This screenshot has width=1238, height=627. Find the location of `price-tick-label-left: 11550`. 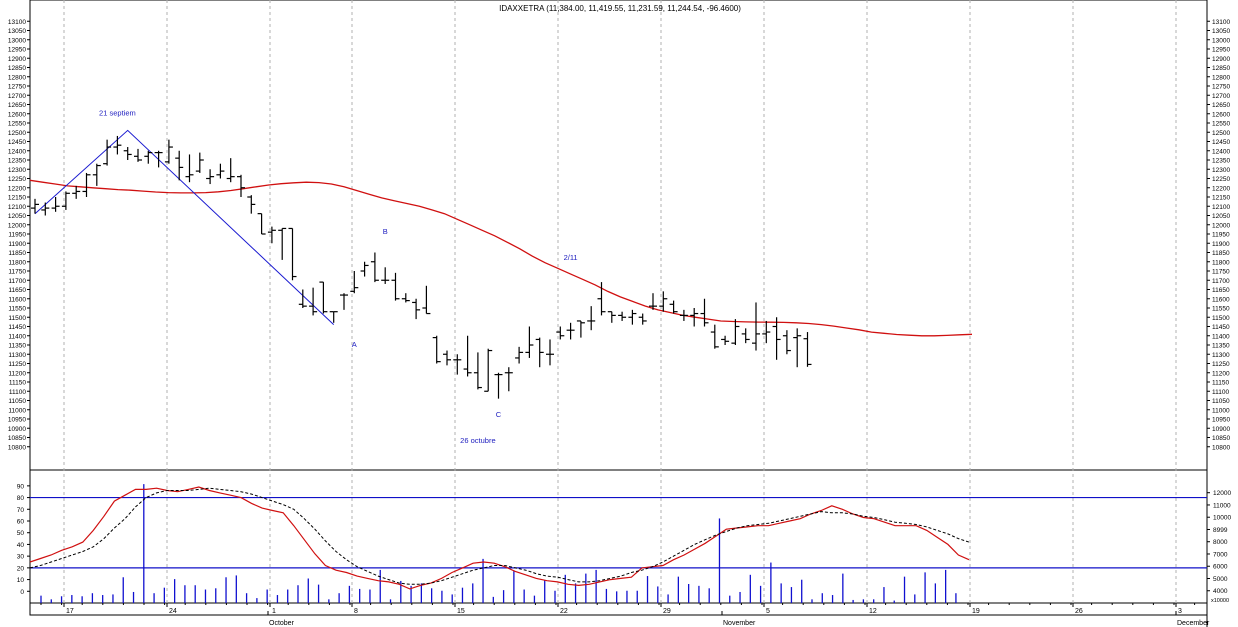

price-tick-label-left: 11550 is located at coordinates (17, 309).